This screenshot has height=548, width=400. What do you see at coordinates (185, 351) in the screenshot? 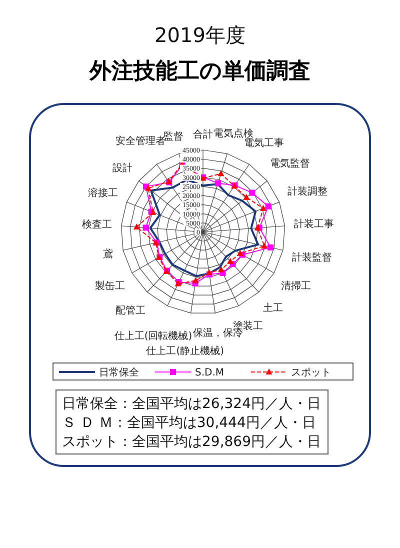
I see `spoke-label: 仕上工(静止機械)` at bounding box center [185, 351].